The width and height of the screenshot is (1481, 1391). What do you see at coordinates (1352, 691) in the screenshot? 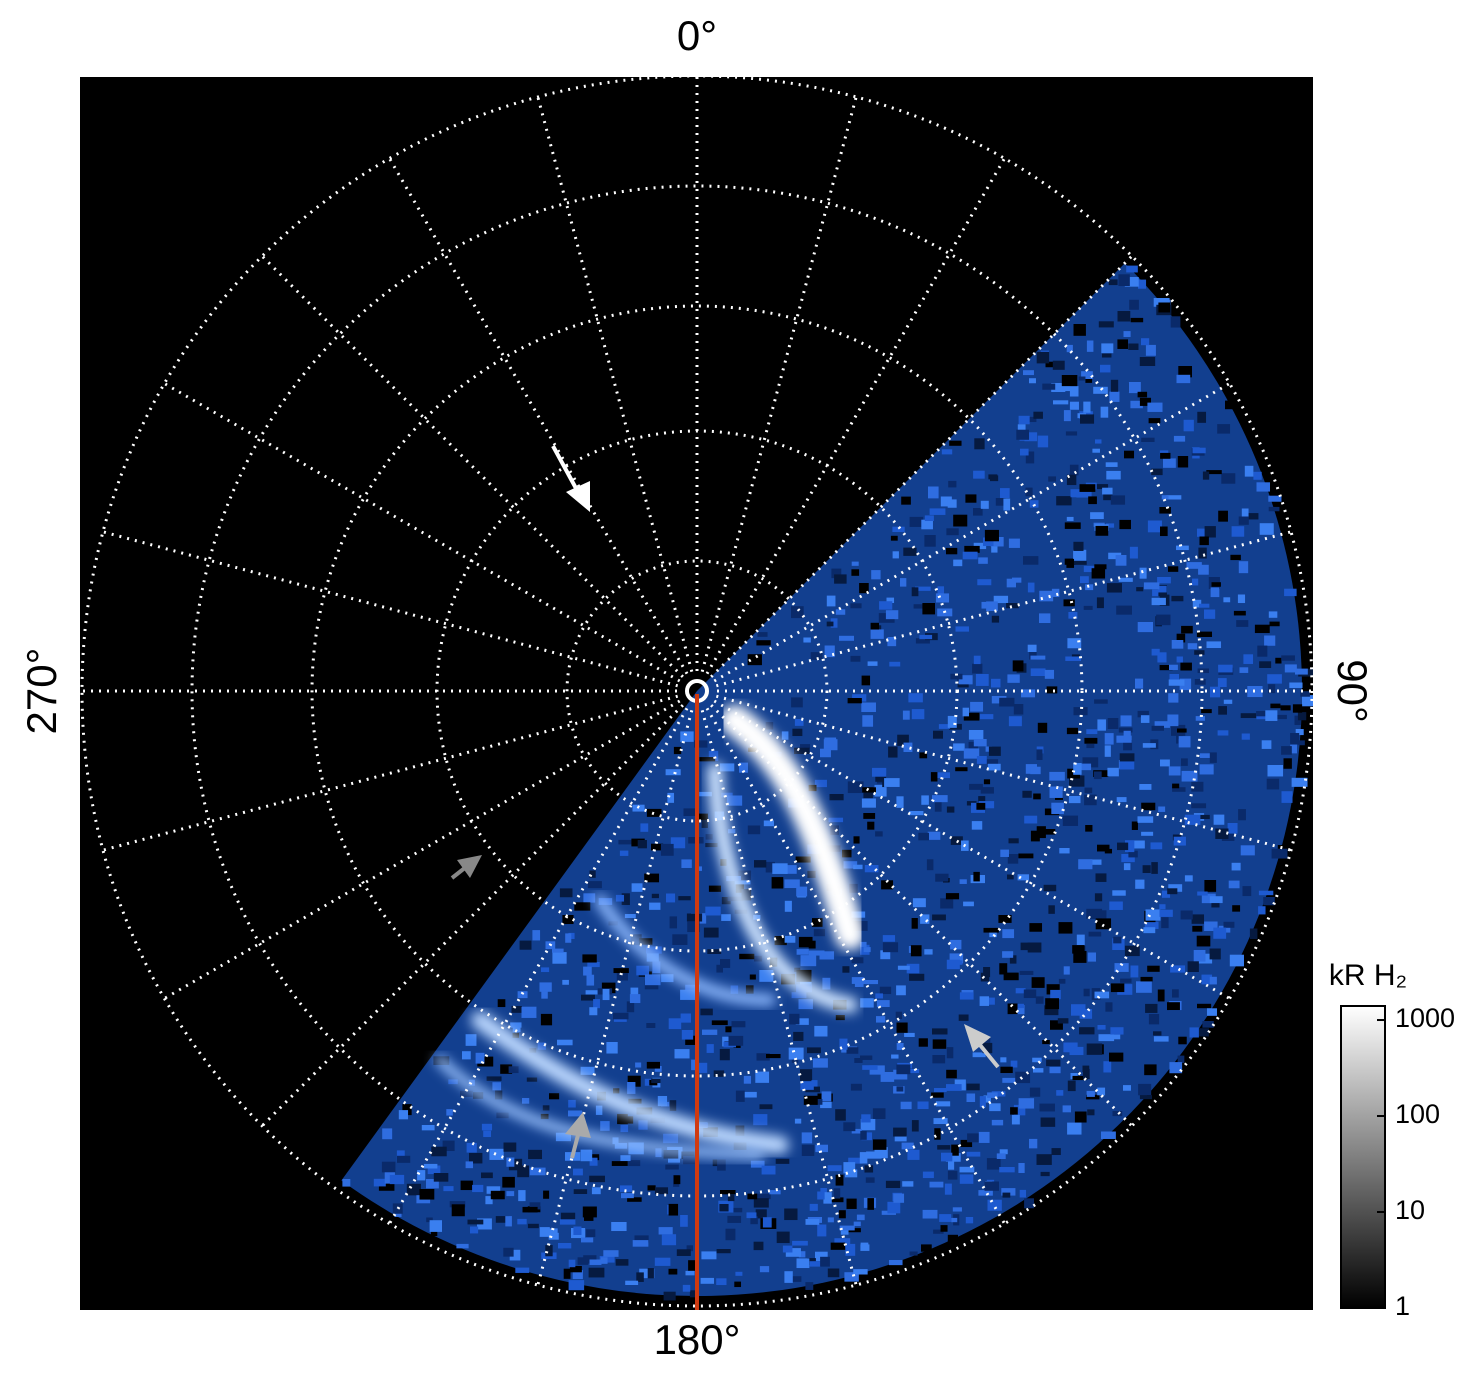
I see `angle-label: 90°` at bounding box center [1352, 691].